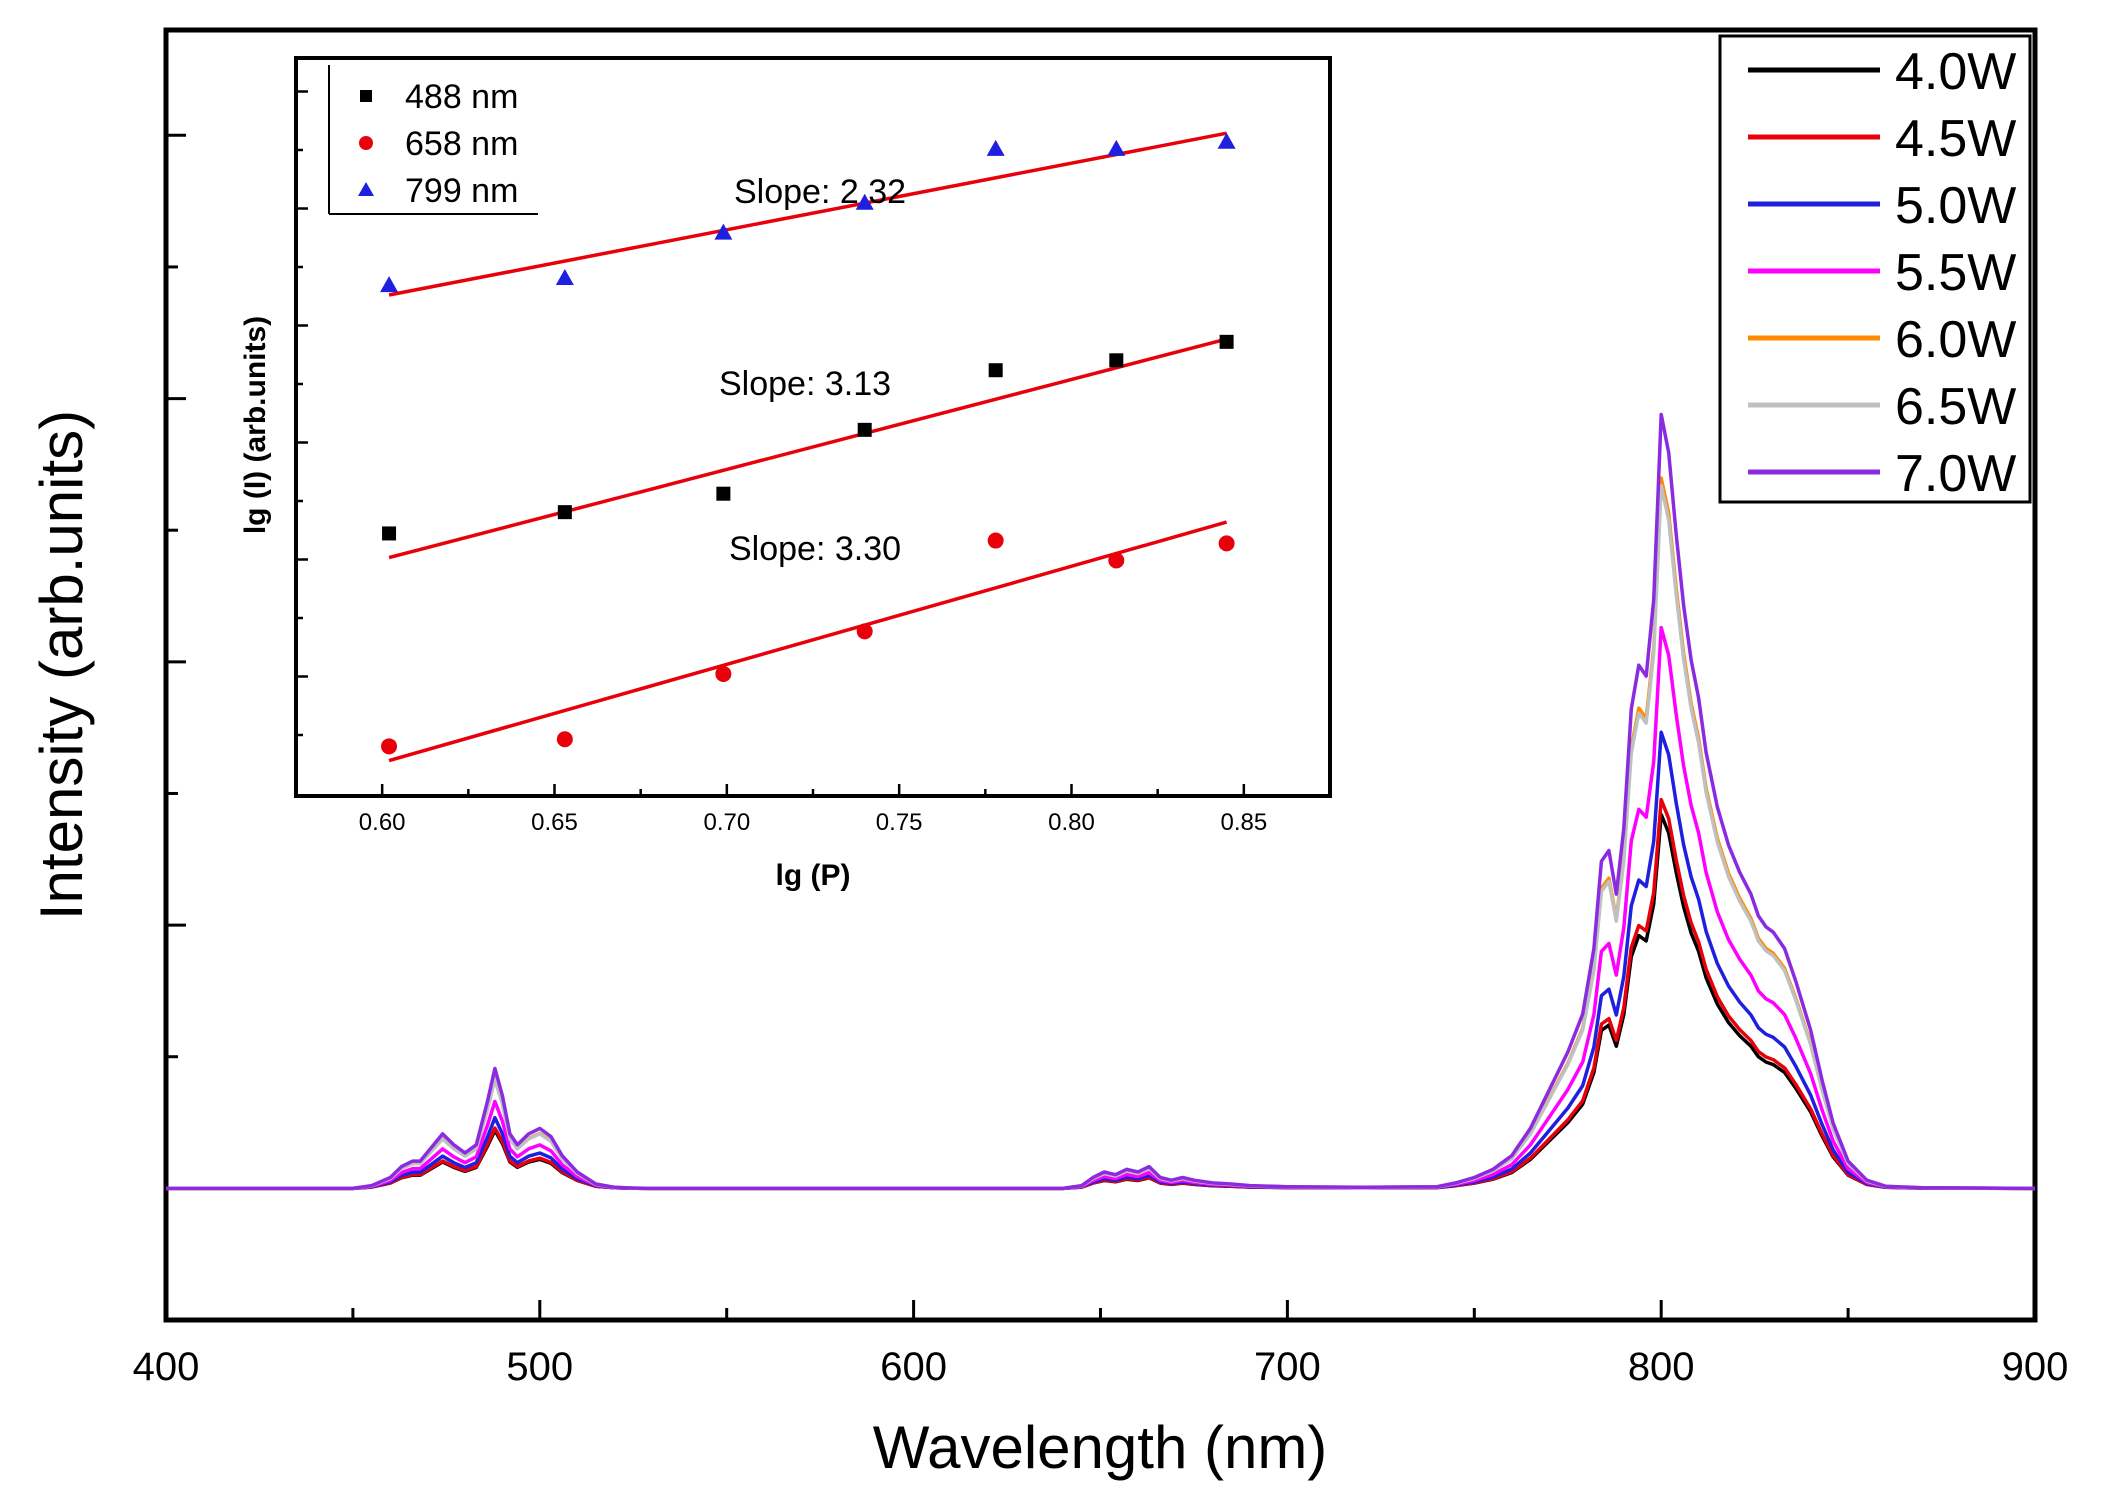 The image size is (2104, 1497). Describe the element at coordinates (1287, 1367) in the screenshot. I see `x-tick-label: 700` at that location.